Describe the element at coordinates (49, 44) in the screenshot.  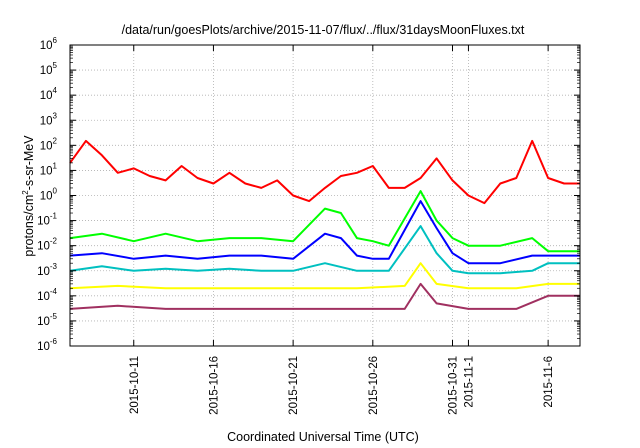
I see `y-tick-label: 10⁶` at that location.